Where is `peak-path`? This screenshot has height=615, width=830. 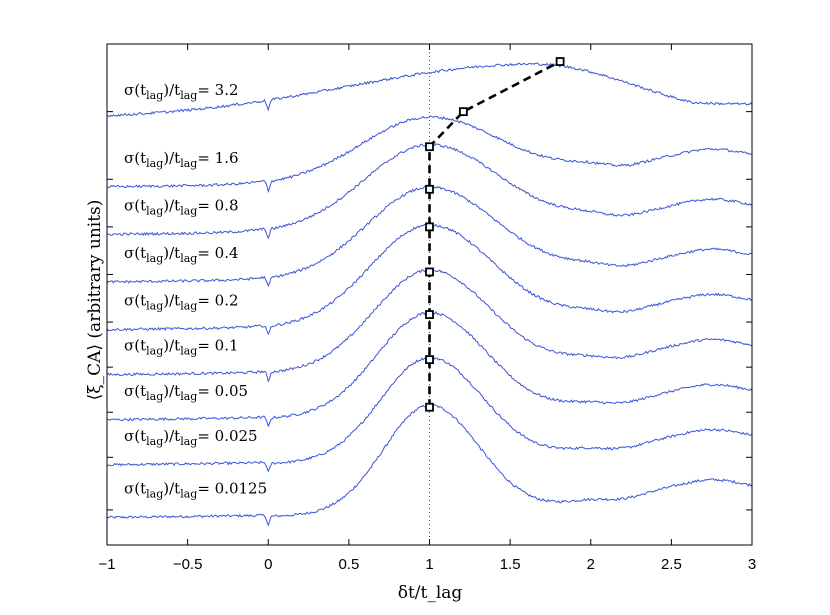 peak-path is located at coordinates (494, 234).